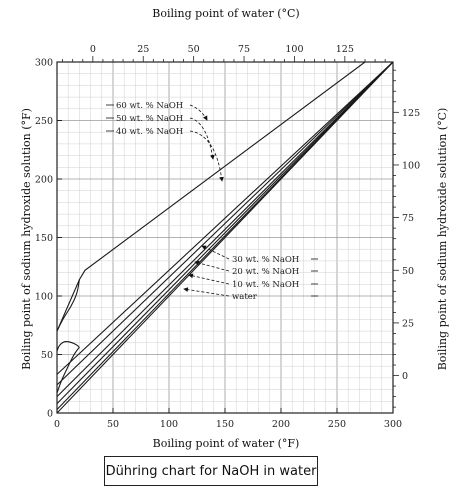 This screenshot has height=503, width=474. I want to click on y-tick-label: 150, so click(44, 238).